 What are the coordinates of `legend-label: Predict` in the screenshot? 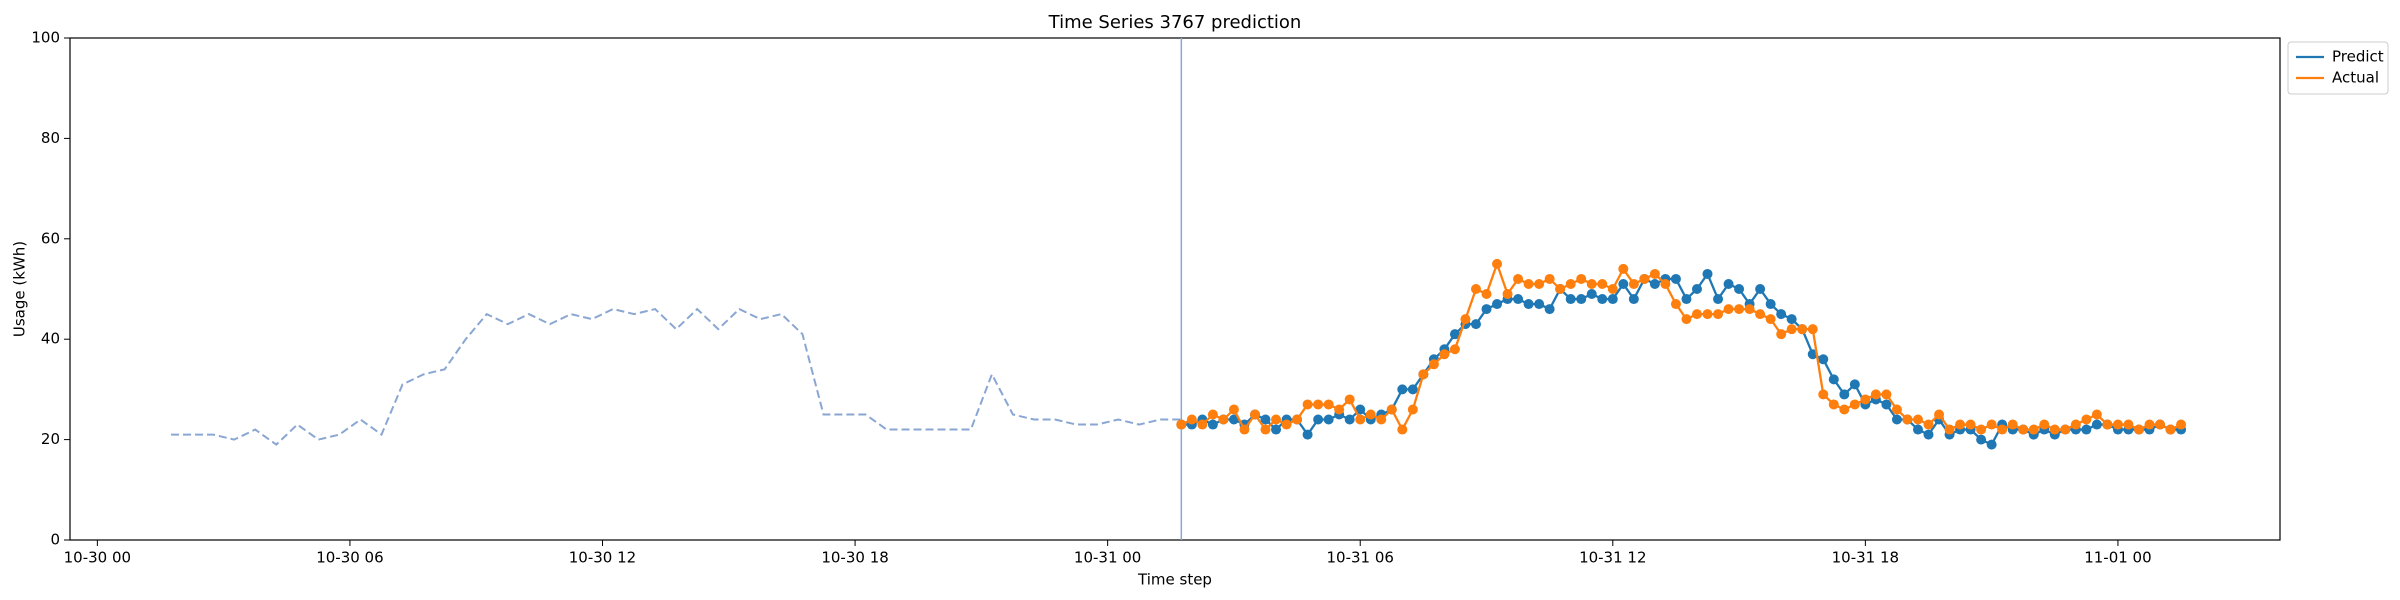 It's located at (2358, 57).